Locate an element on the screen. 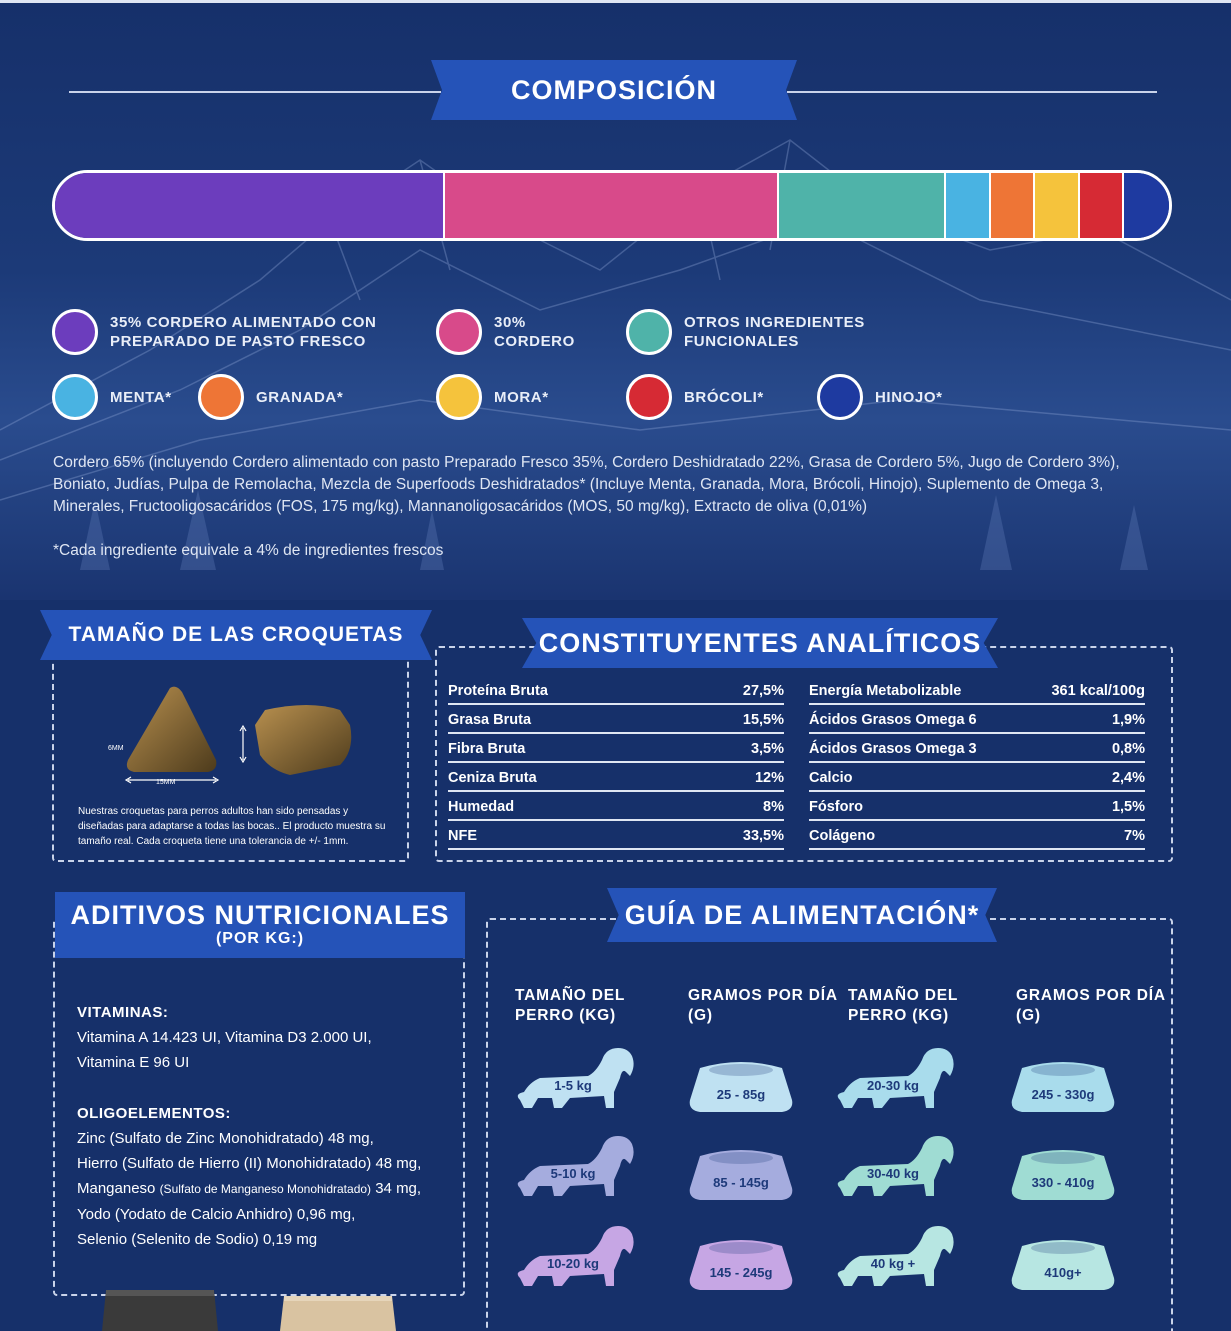 The width and height of the screenshot is (1231, 1331). analysis-name: Fibra Bruta is located at coordinates (487, 749).